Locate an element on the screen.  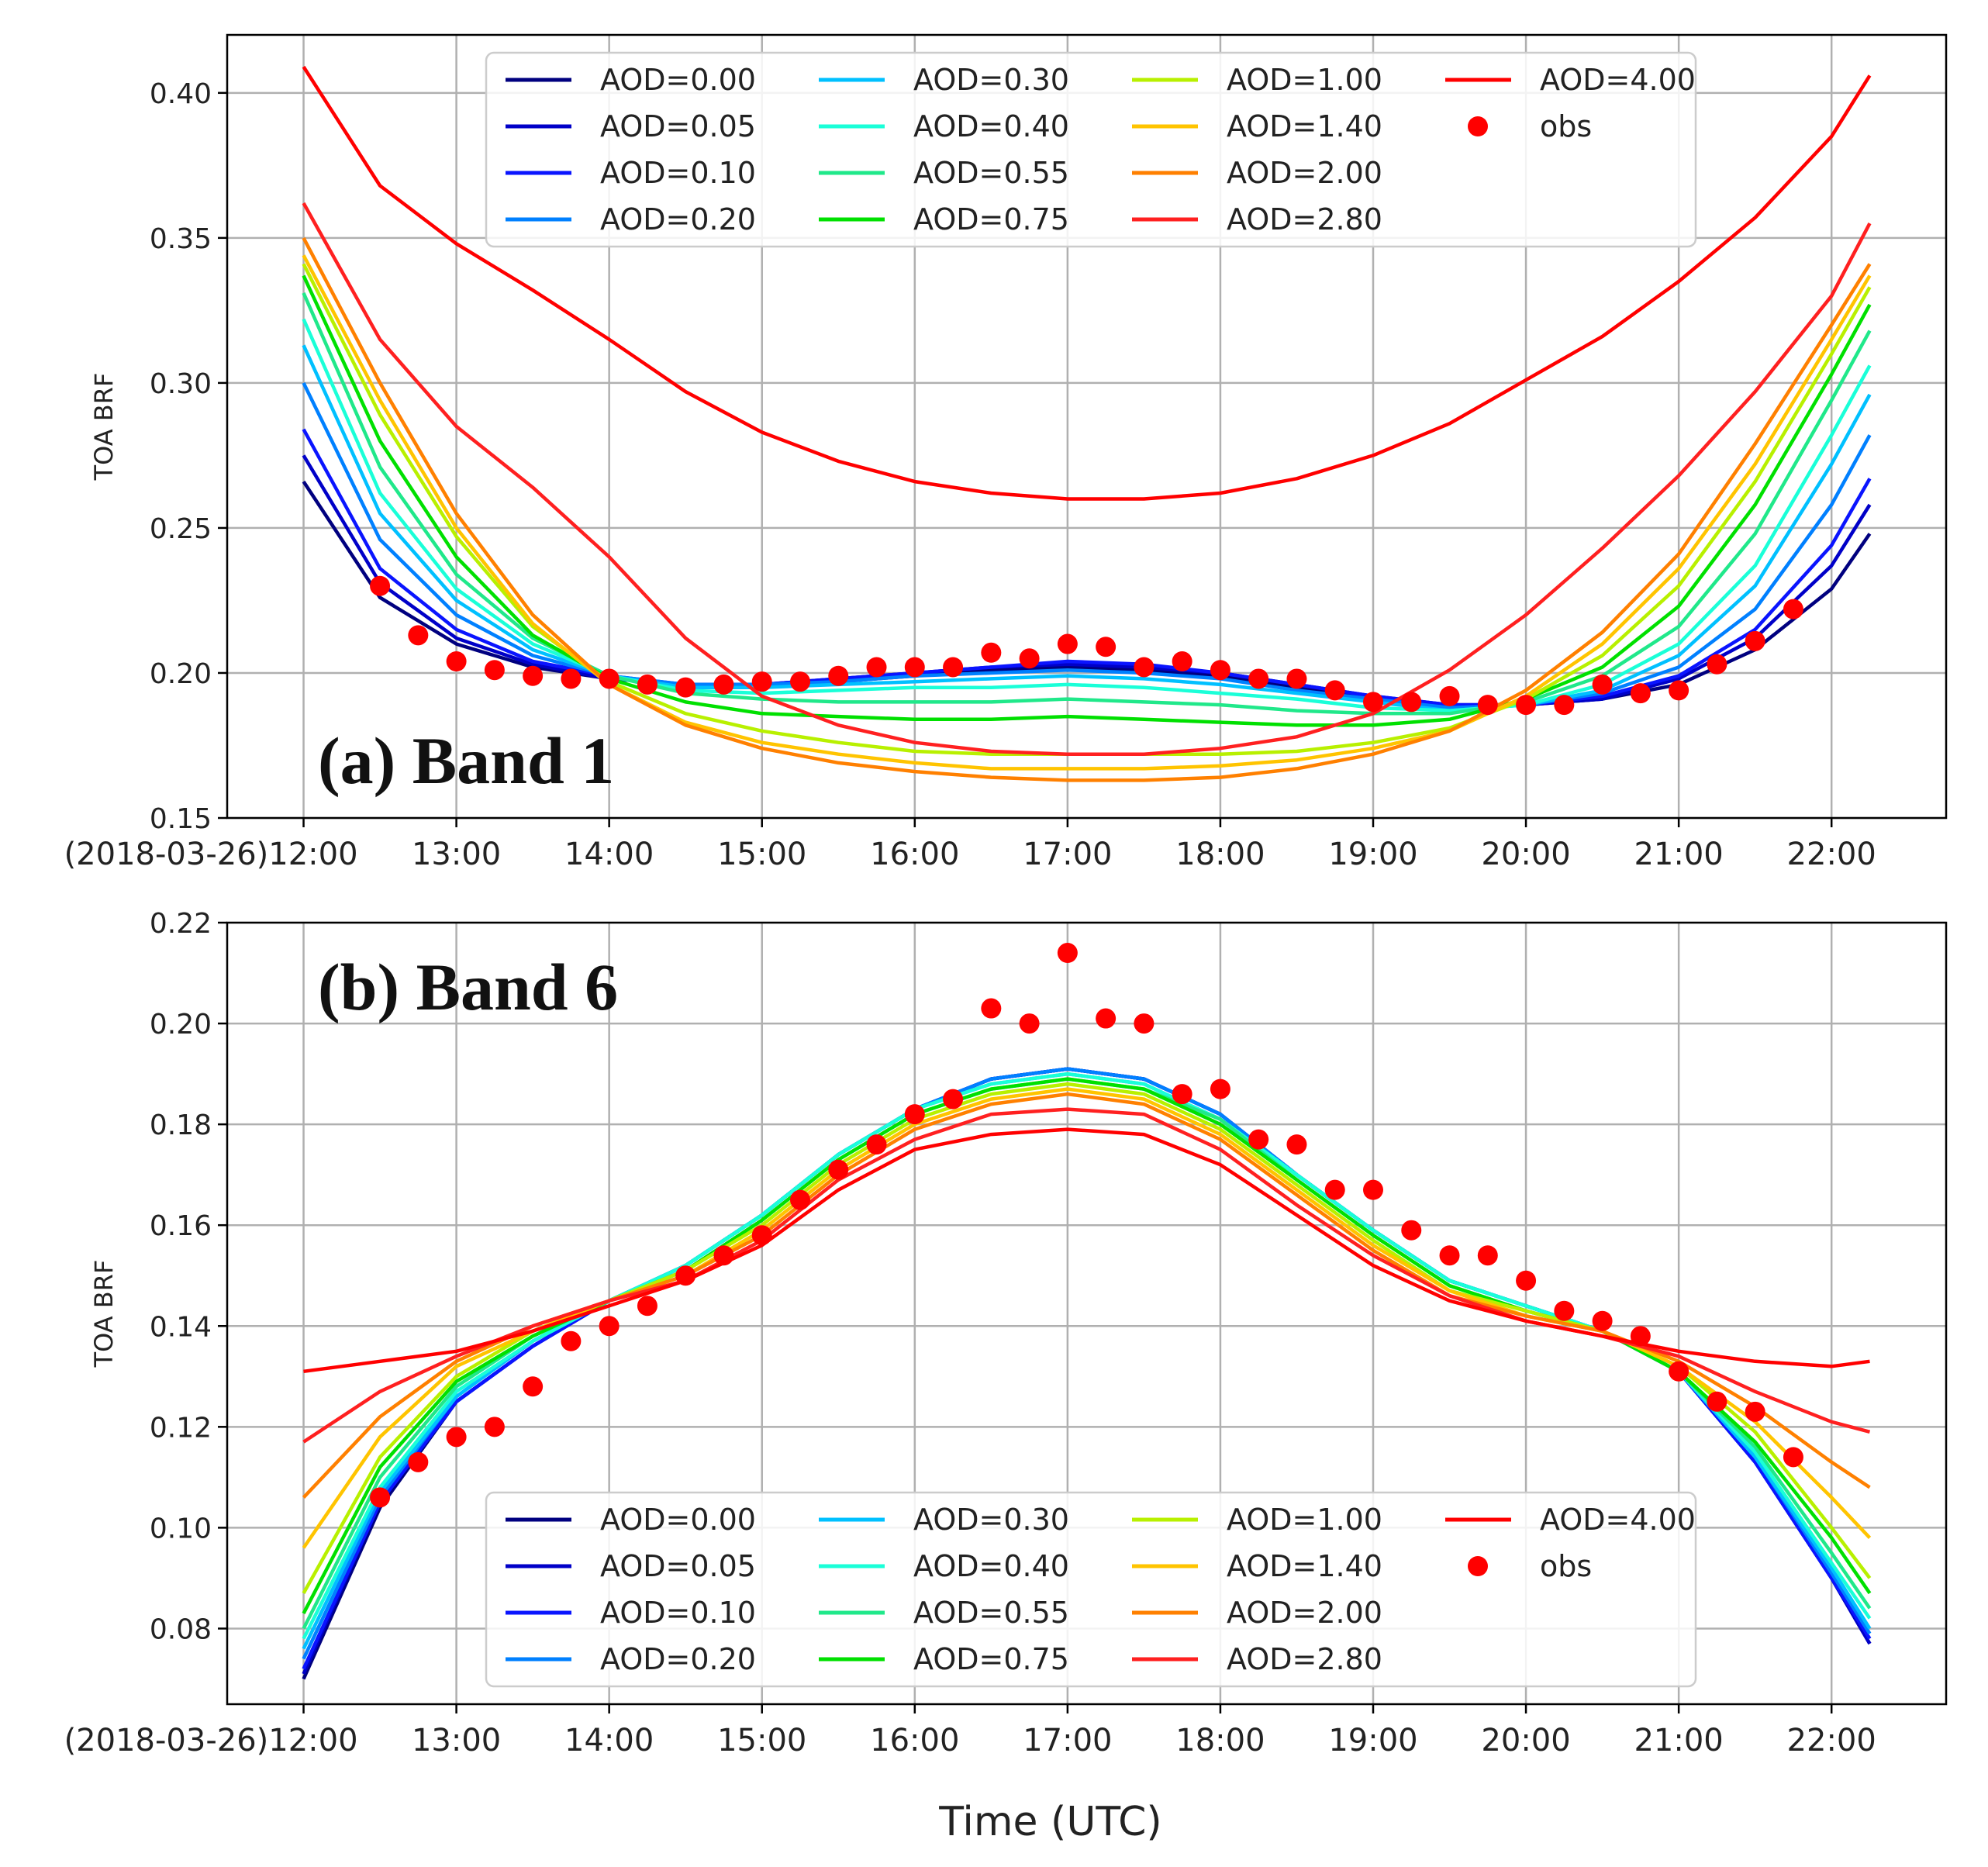
x-tick-label: 14:00 is located at coordinates (609, 854).